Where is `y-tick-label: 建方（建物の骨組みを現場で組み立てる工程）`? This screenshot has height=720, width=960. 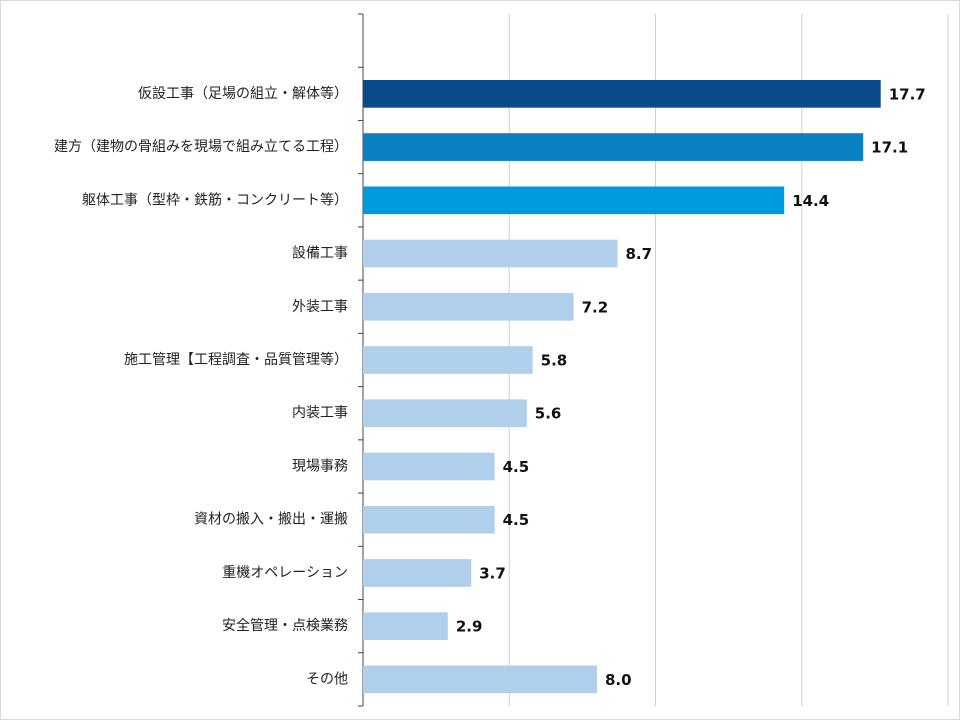 y-tick-label: 建方（建物の骨組みを現場で組み立てる工程） is located at coordinates (201, 147).